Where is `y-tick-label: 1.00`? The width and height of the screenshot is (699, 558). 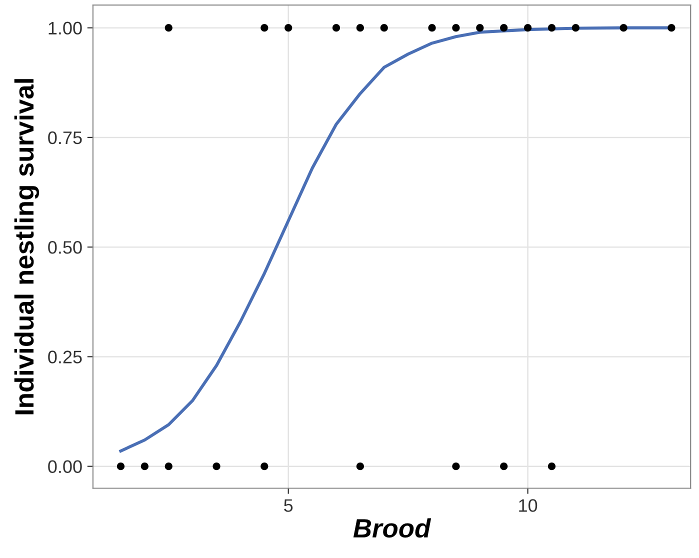
y-tick-label: 1.00 is located at coordinates (65, 28).